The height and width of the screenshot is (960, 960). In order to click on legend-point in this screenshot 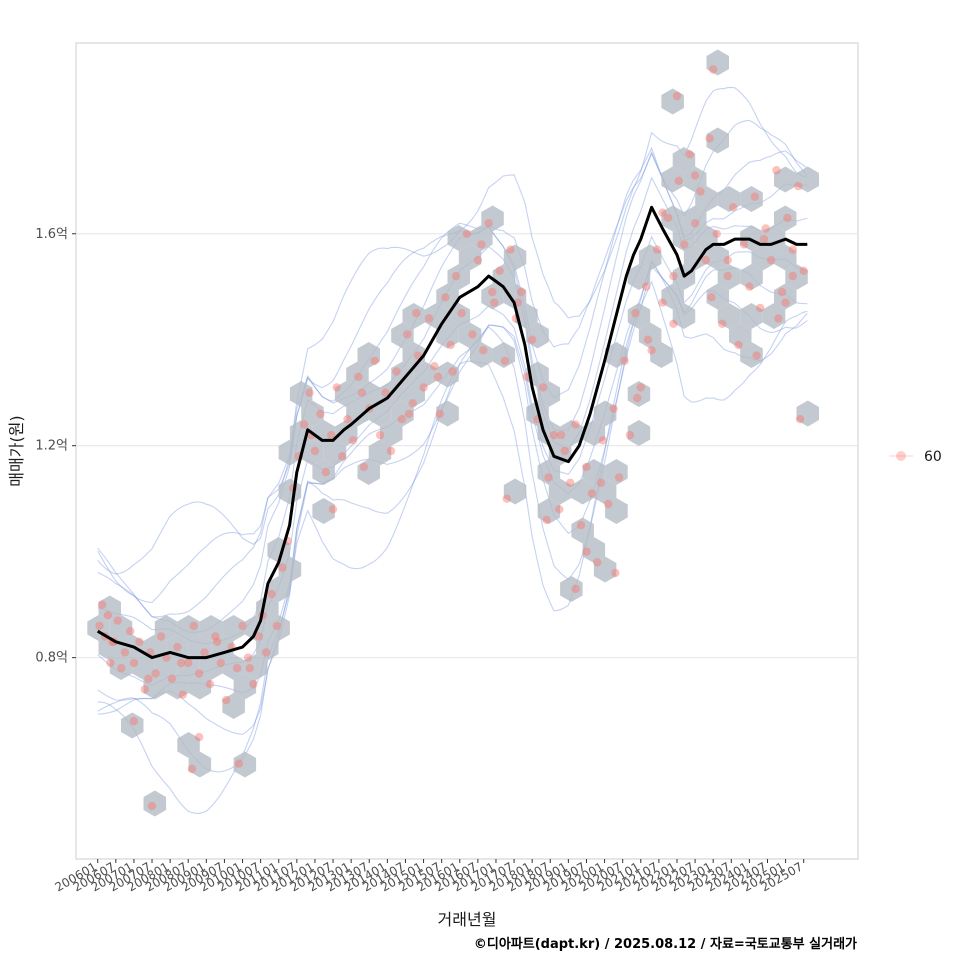, I will do `click(901, 456)`.